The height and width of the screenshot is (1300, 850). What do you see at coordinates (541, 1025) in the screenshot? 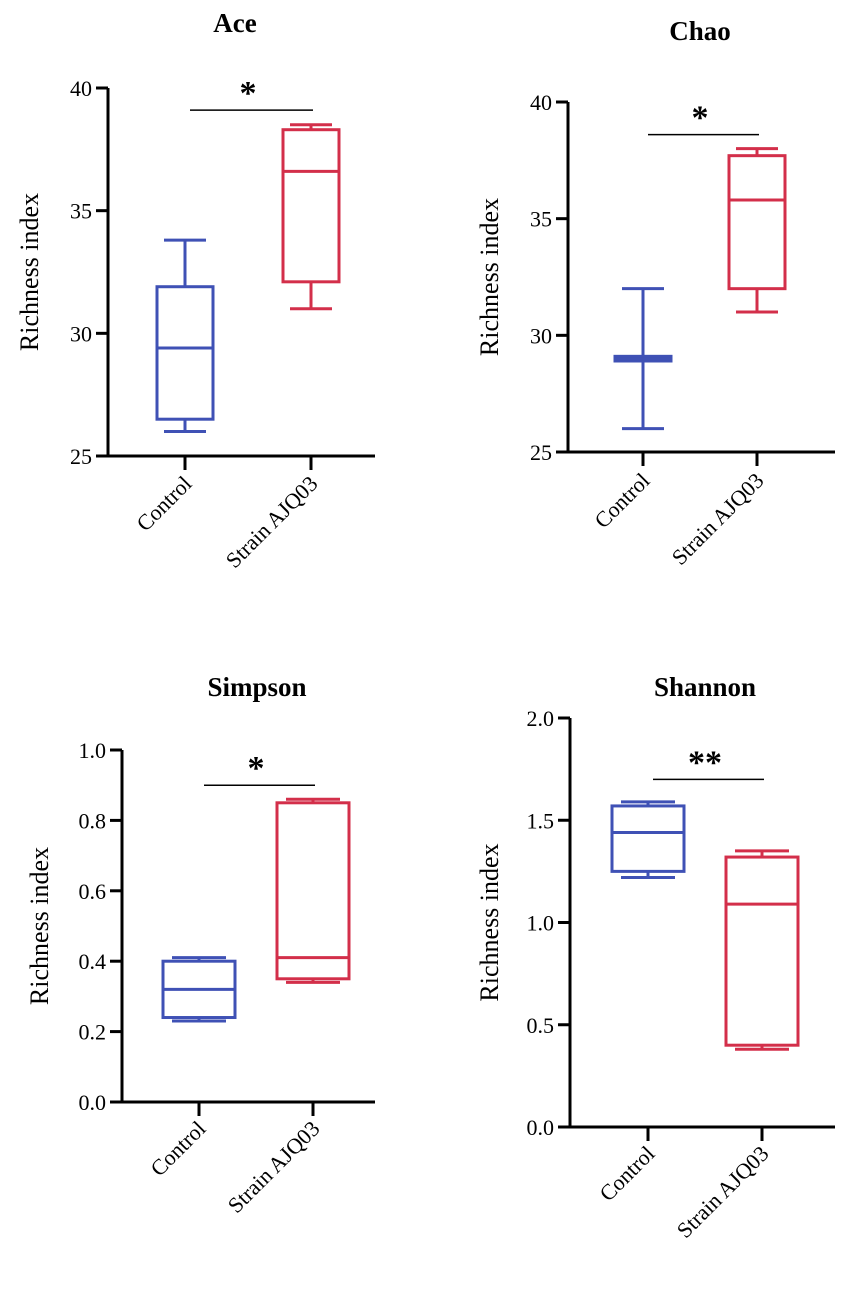
I see `y-tick-label: 0.5` at bounding box center [541, 1025].